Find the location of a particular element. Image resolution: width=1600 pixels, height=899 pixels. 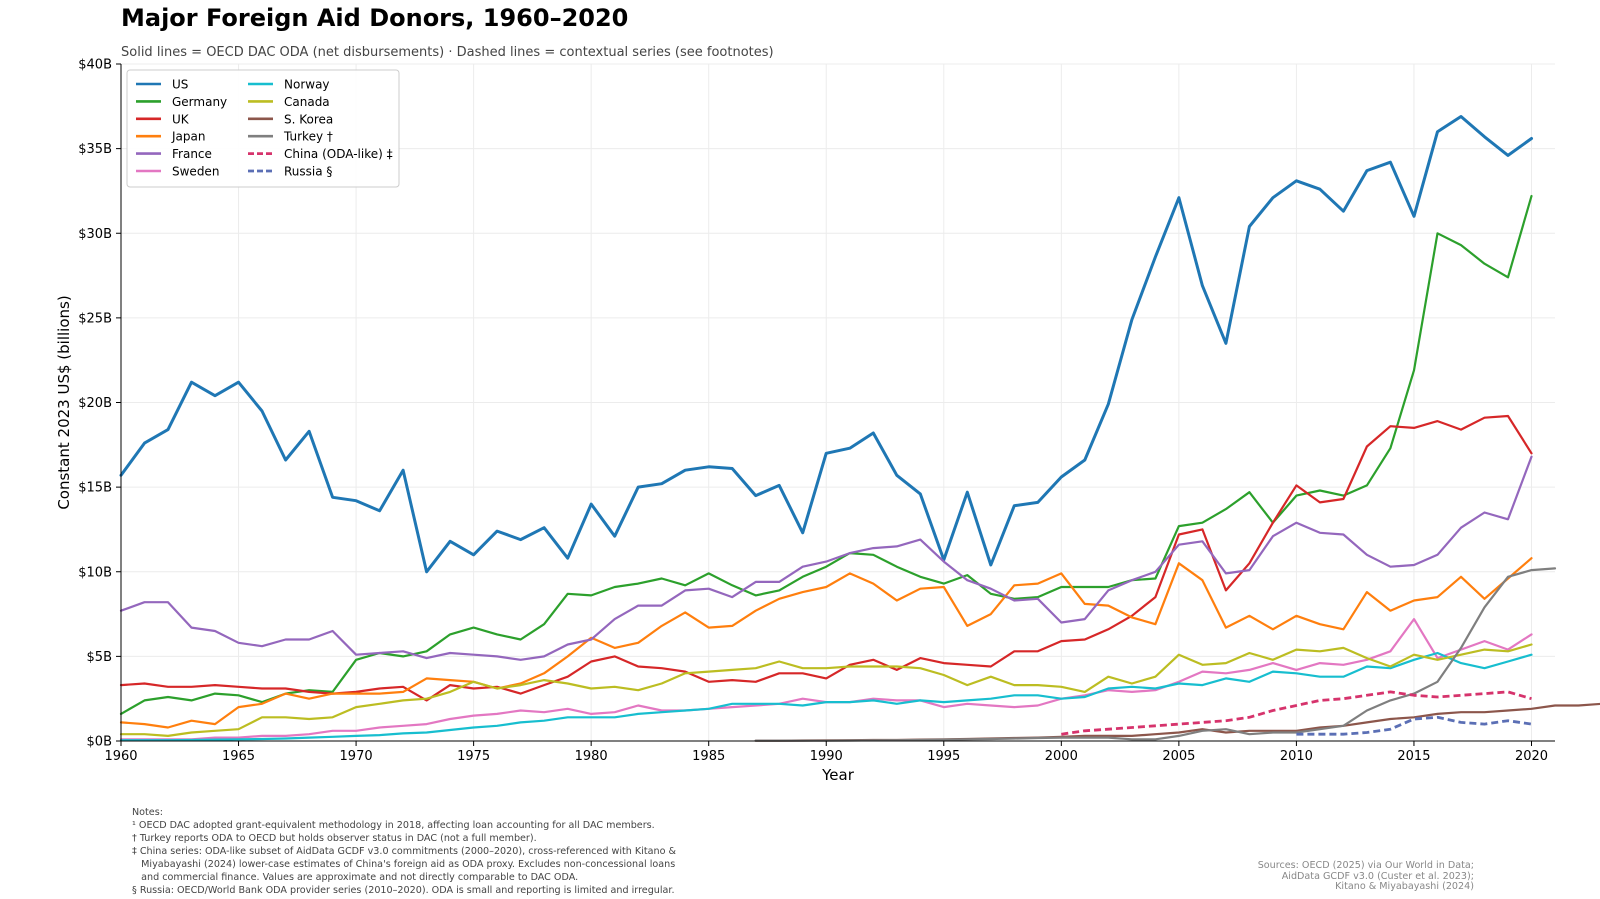

legend-label: US is located at coordinates (180, 85).